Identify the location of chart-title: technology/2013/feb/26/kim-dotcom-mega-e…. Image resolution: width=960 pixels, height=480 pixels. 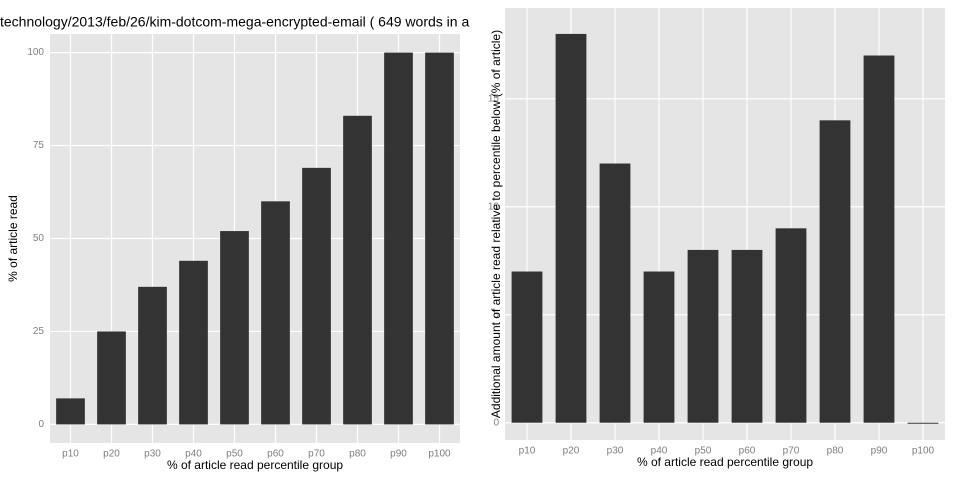
(234, 22).